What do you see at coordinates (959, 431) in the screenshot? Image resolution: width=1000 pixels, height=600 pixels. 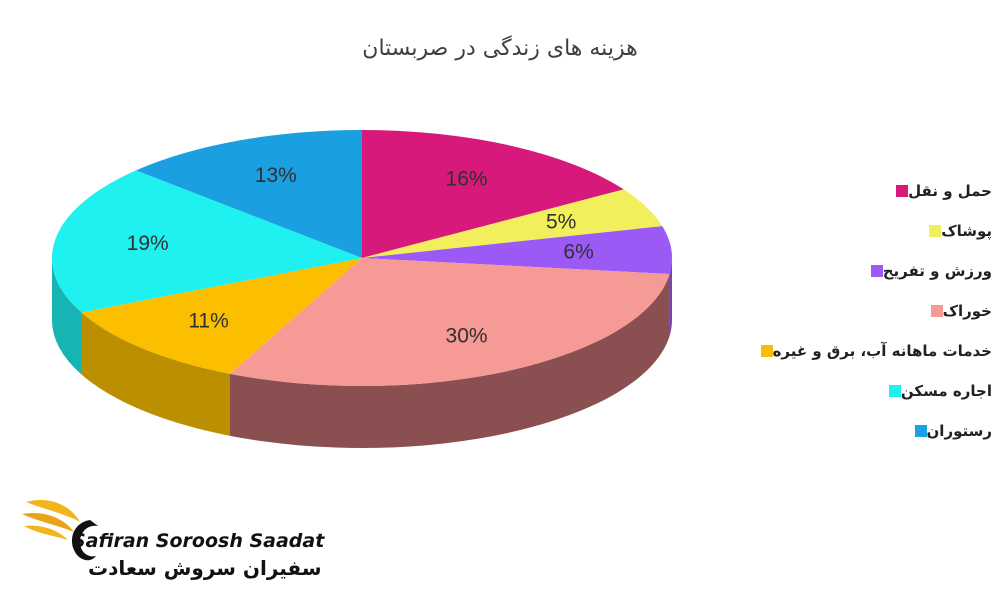 I see `legend-label: رستوران` at bounding box center [959, 431].